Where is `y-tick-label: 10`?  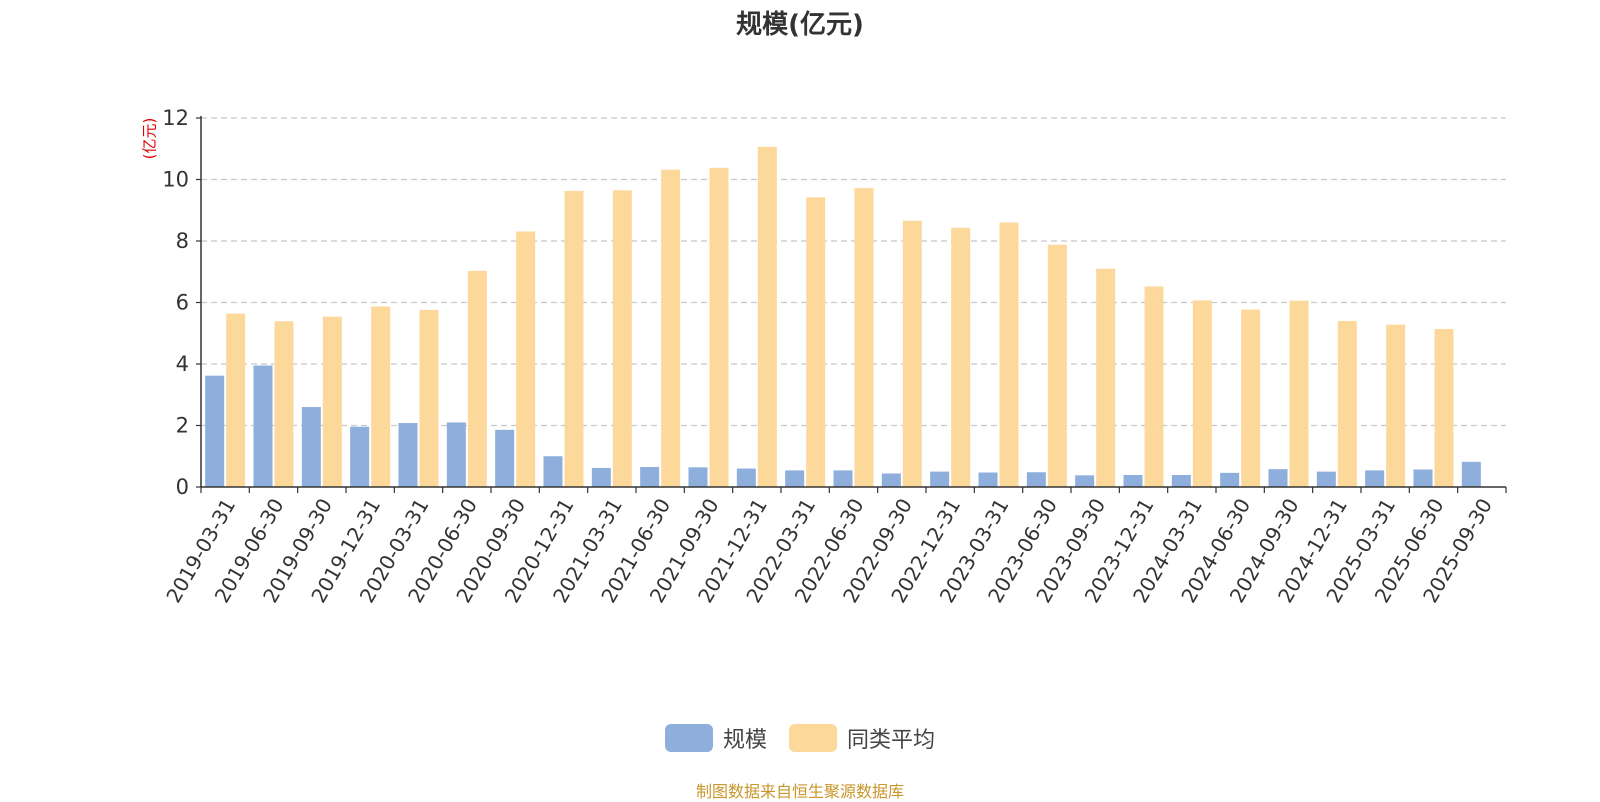 y-tick-label: 10 is located at coordinates (175, 180).